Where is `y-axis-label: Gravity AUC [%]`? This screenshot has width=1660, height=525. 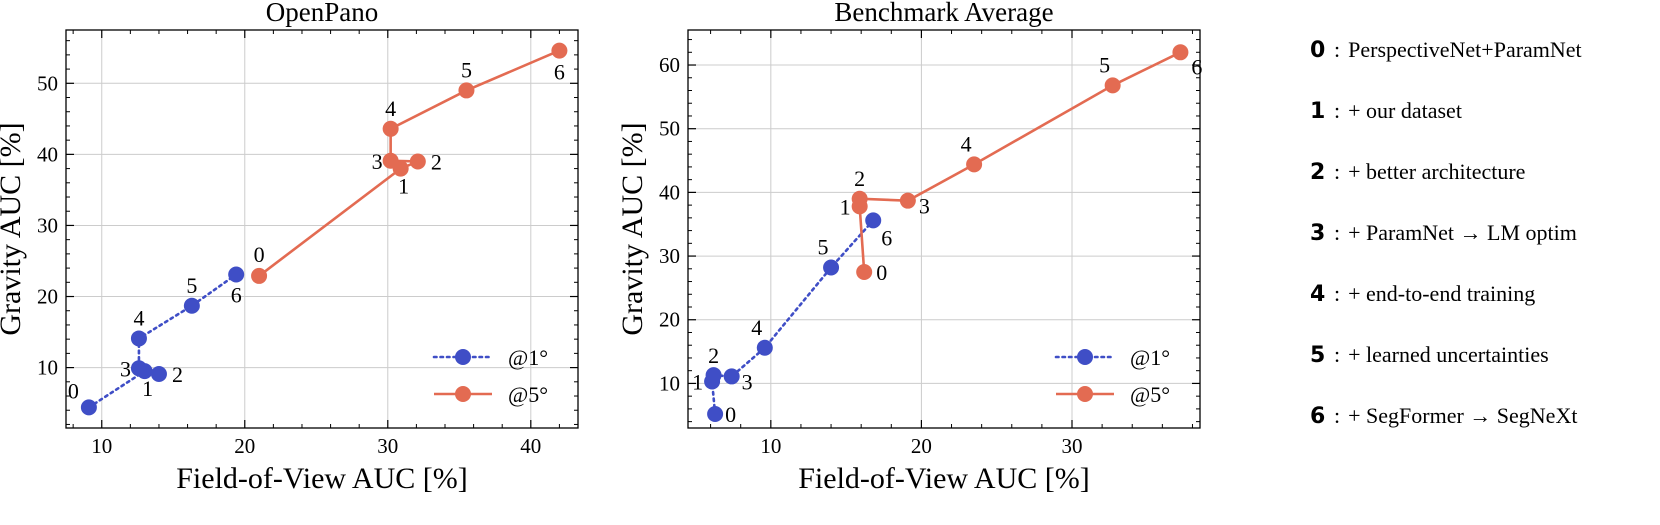 y-axis-label: Gravity AUC [%] is located at coordinates (632, 228).